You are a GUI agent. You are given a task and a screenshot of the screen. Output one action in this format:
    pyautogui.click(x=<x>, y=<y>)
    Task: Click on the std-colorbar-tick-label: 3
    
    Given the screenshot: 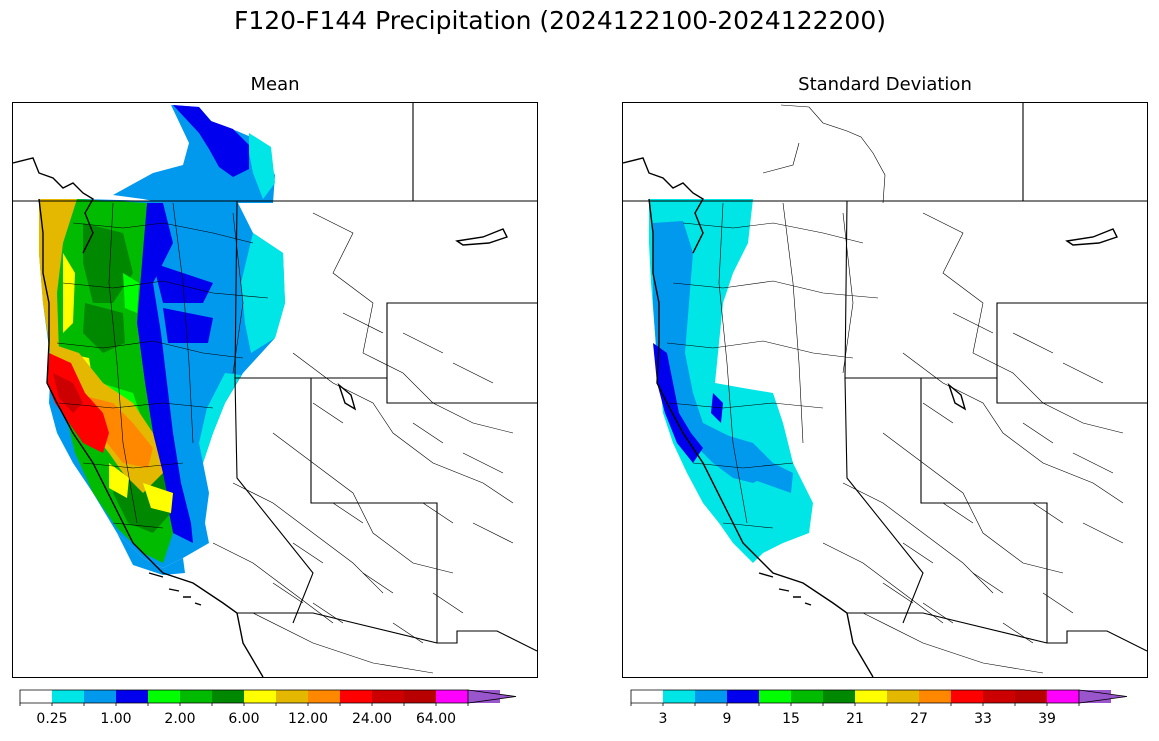 What is the action you would take?
    pyautogui.click(x=663, y=719)
    